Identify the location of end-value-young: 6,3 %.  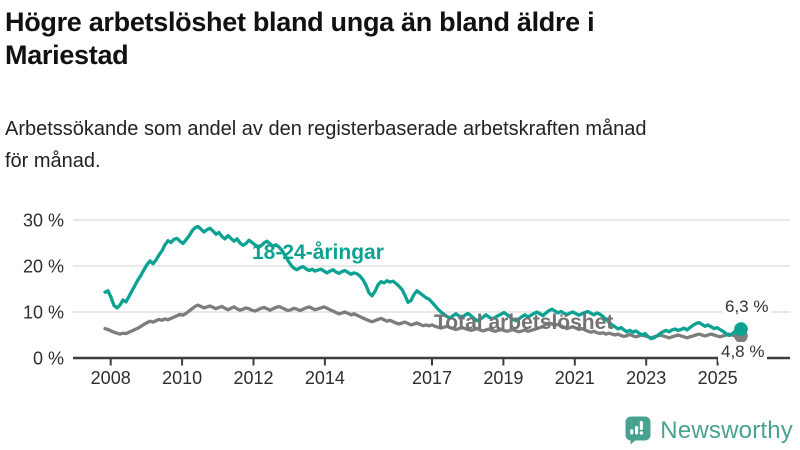
(747, 307).